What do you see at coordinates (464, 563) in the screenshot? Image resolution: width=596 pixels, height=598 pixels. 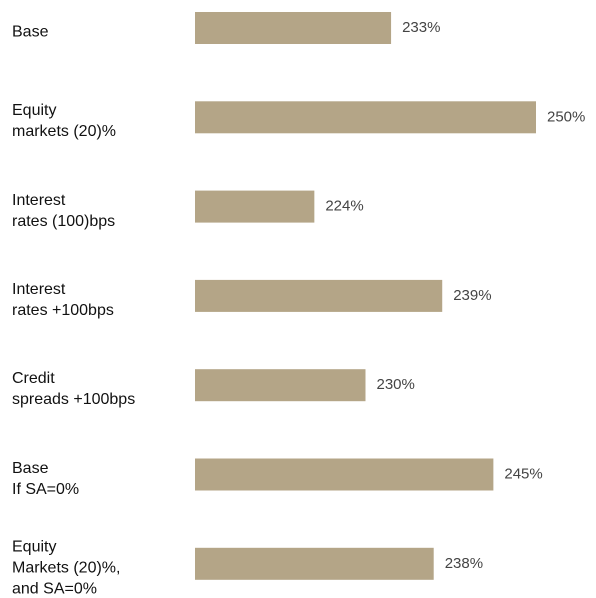 I see `value-label: 238%` at bounding box center [464, 563].